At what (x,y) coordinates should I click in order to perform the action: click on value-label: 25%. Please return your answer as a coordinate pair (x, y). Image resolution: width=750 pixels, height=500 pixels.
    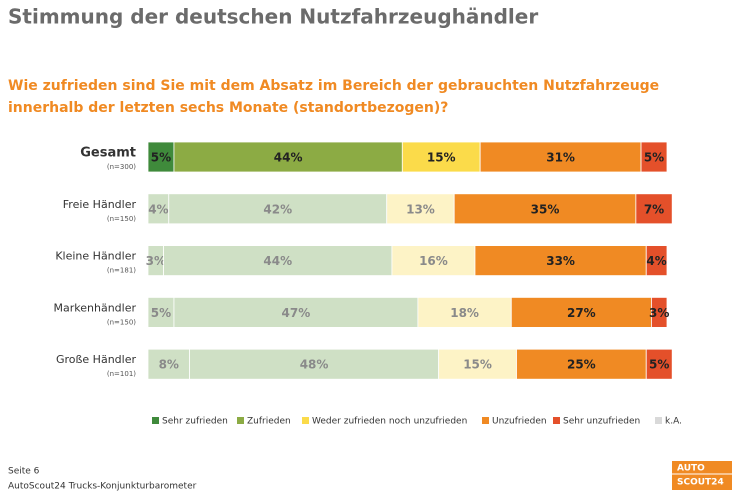
    Looking at the image, I should click on (581, 365).